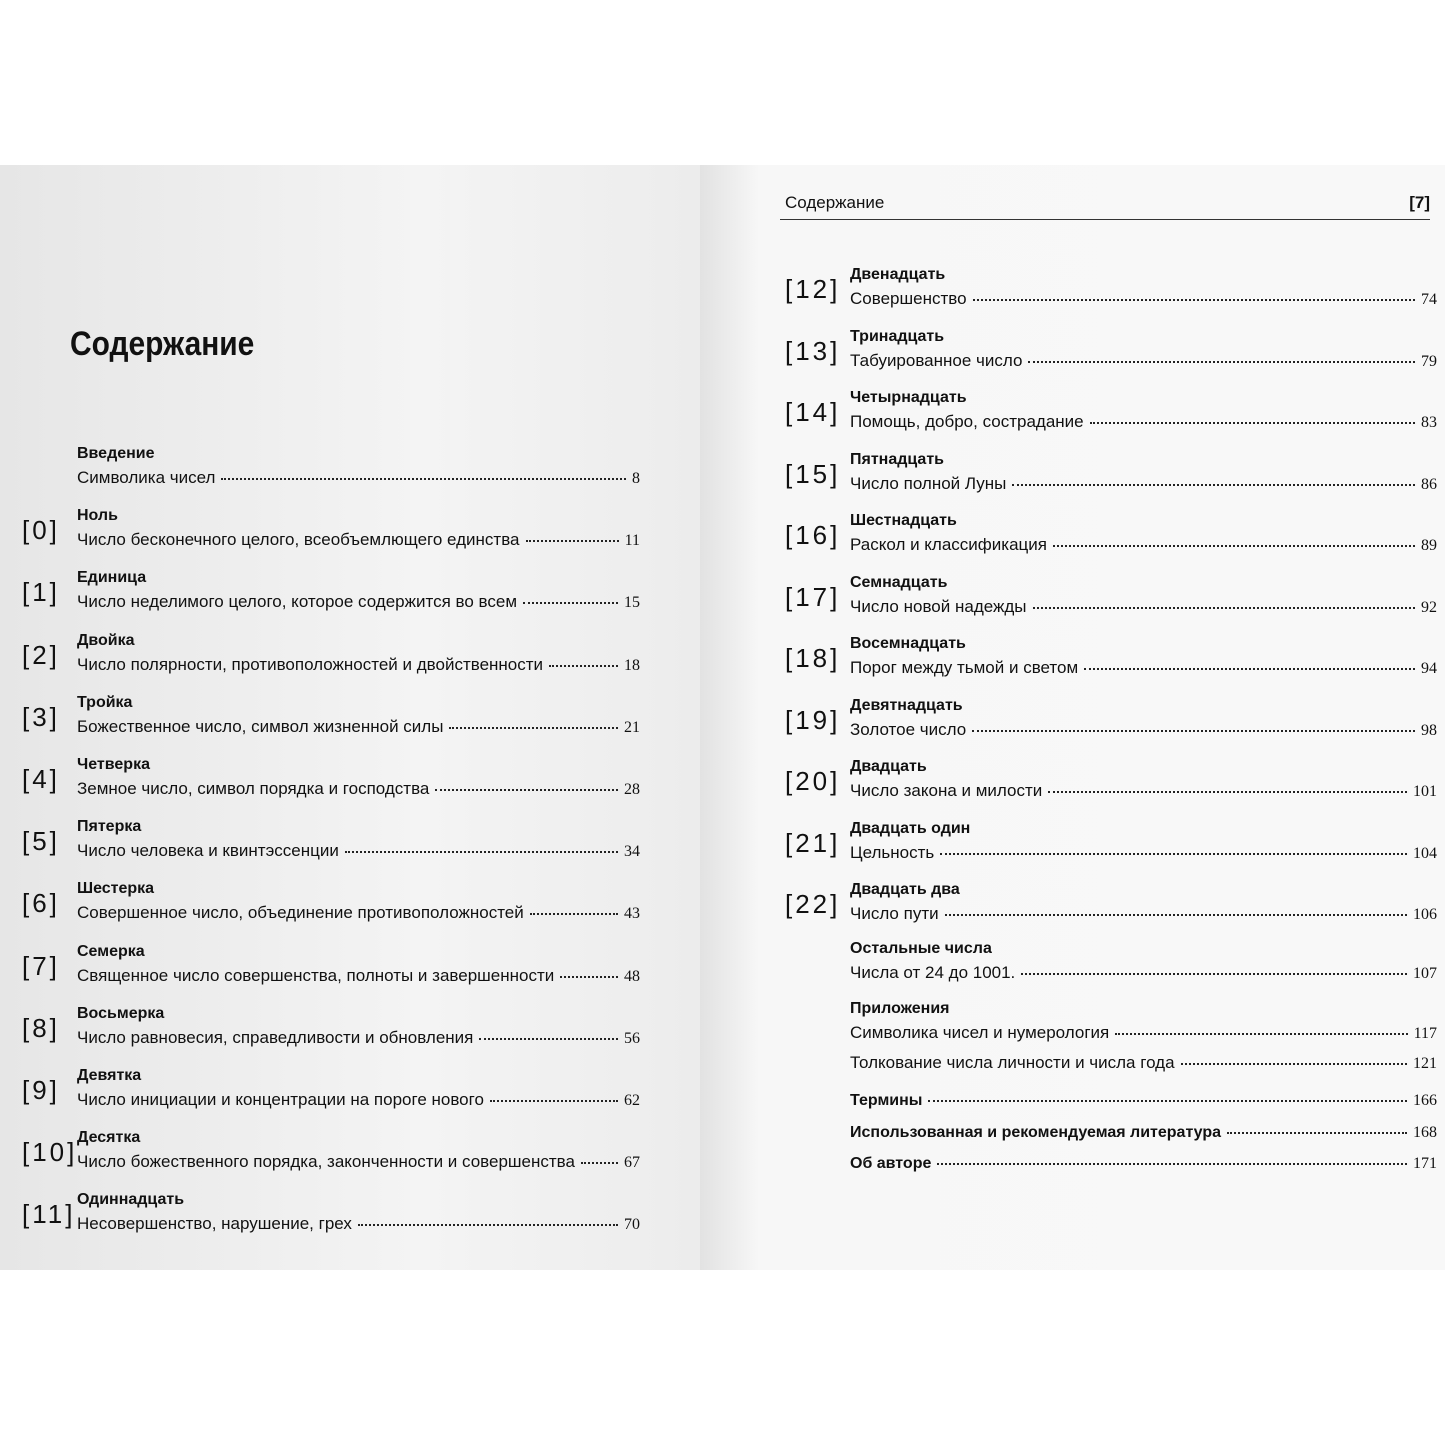 The width and height of the screenshot is (1445, 1445). What do you see at coordinates (903, 520) in the screenshot?
I see `entry-heading: Шестнадцать` at bounding box center [903, 520].